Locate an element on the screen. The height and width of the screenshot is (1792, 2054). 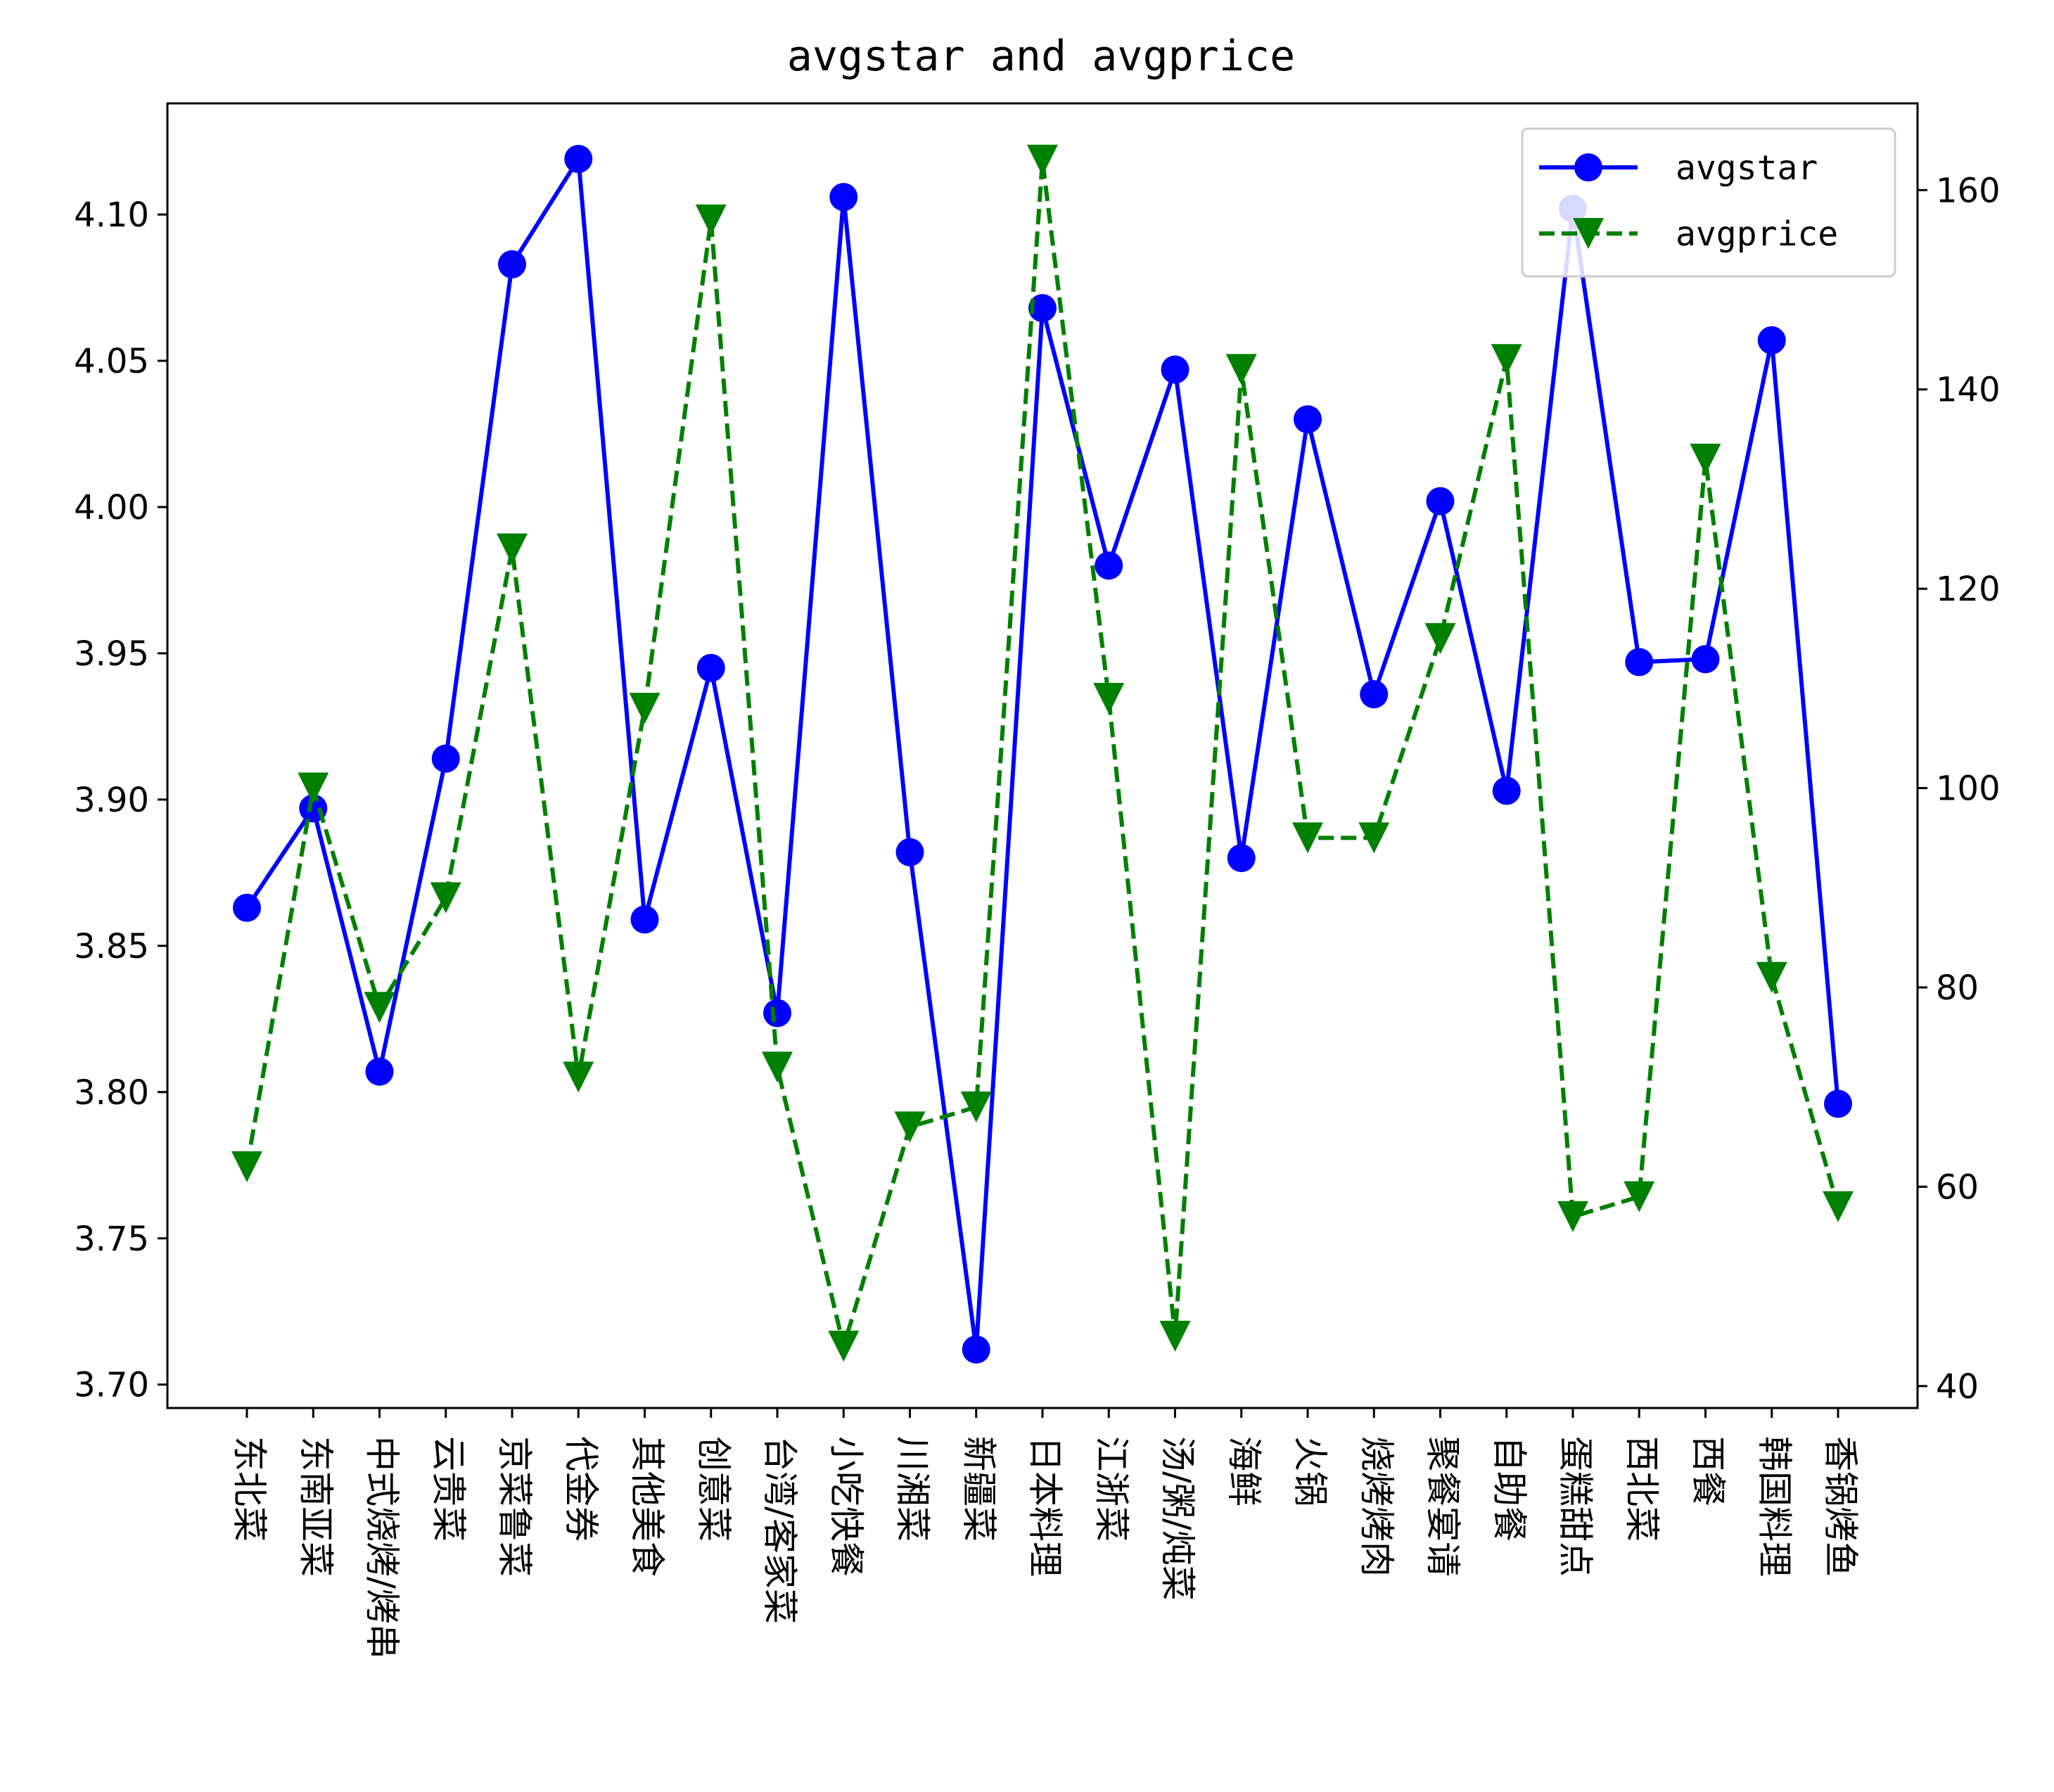
y-right-tick-label: 120 is located at coordinates (1968, 589).